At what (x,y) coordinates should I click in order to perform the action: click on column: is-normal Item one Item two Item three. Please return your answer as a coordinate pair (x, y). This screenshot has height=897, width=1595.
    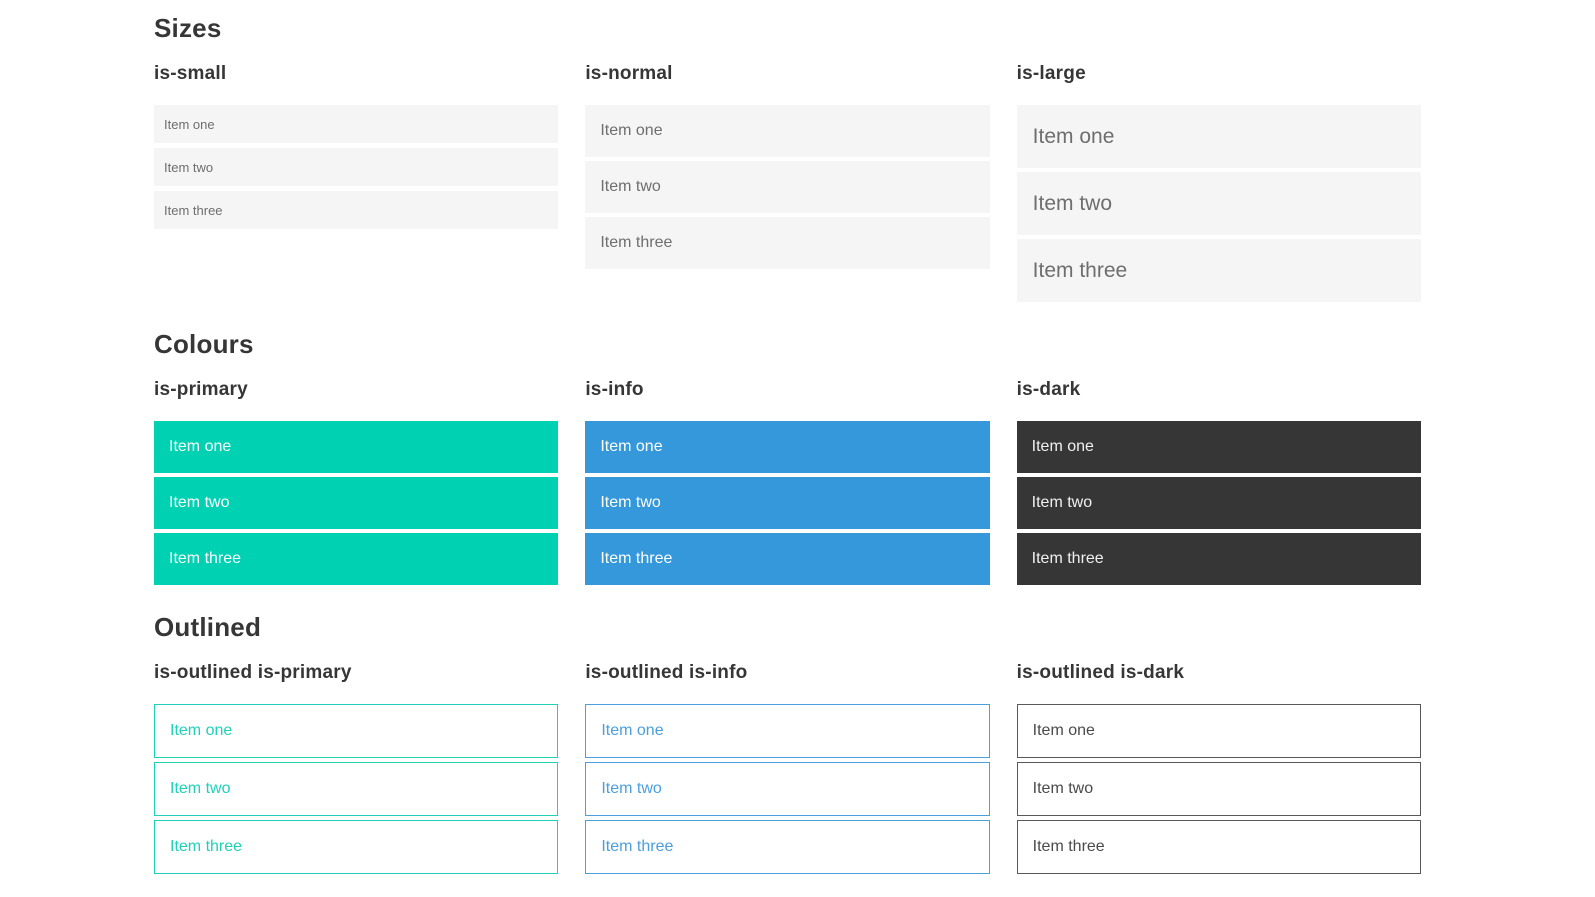
    Looking at the image, I should click on (787, 165).